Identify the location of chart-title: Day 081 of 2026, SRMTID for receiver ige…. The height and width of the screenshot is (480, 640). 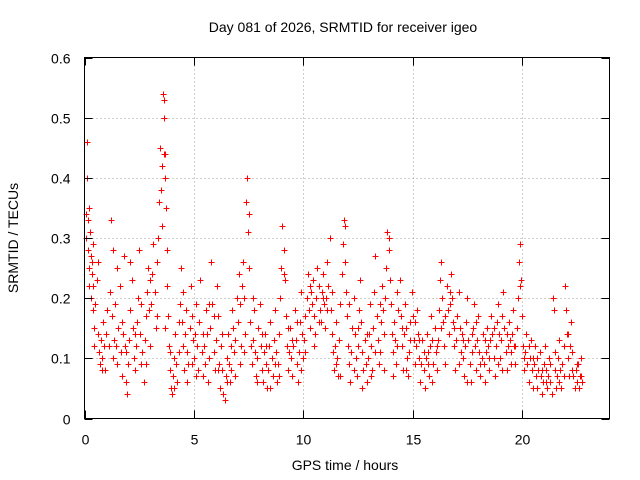
(343, 27).